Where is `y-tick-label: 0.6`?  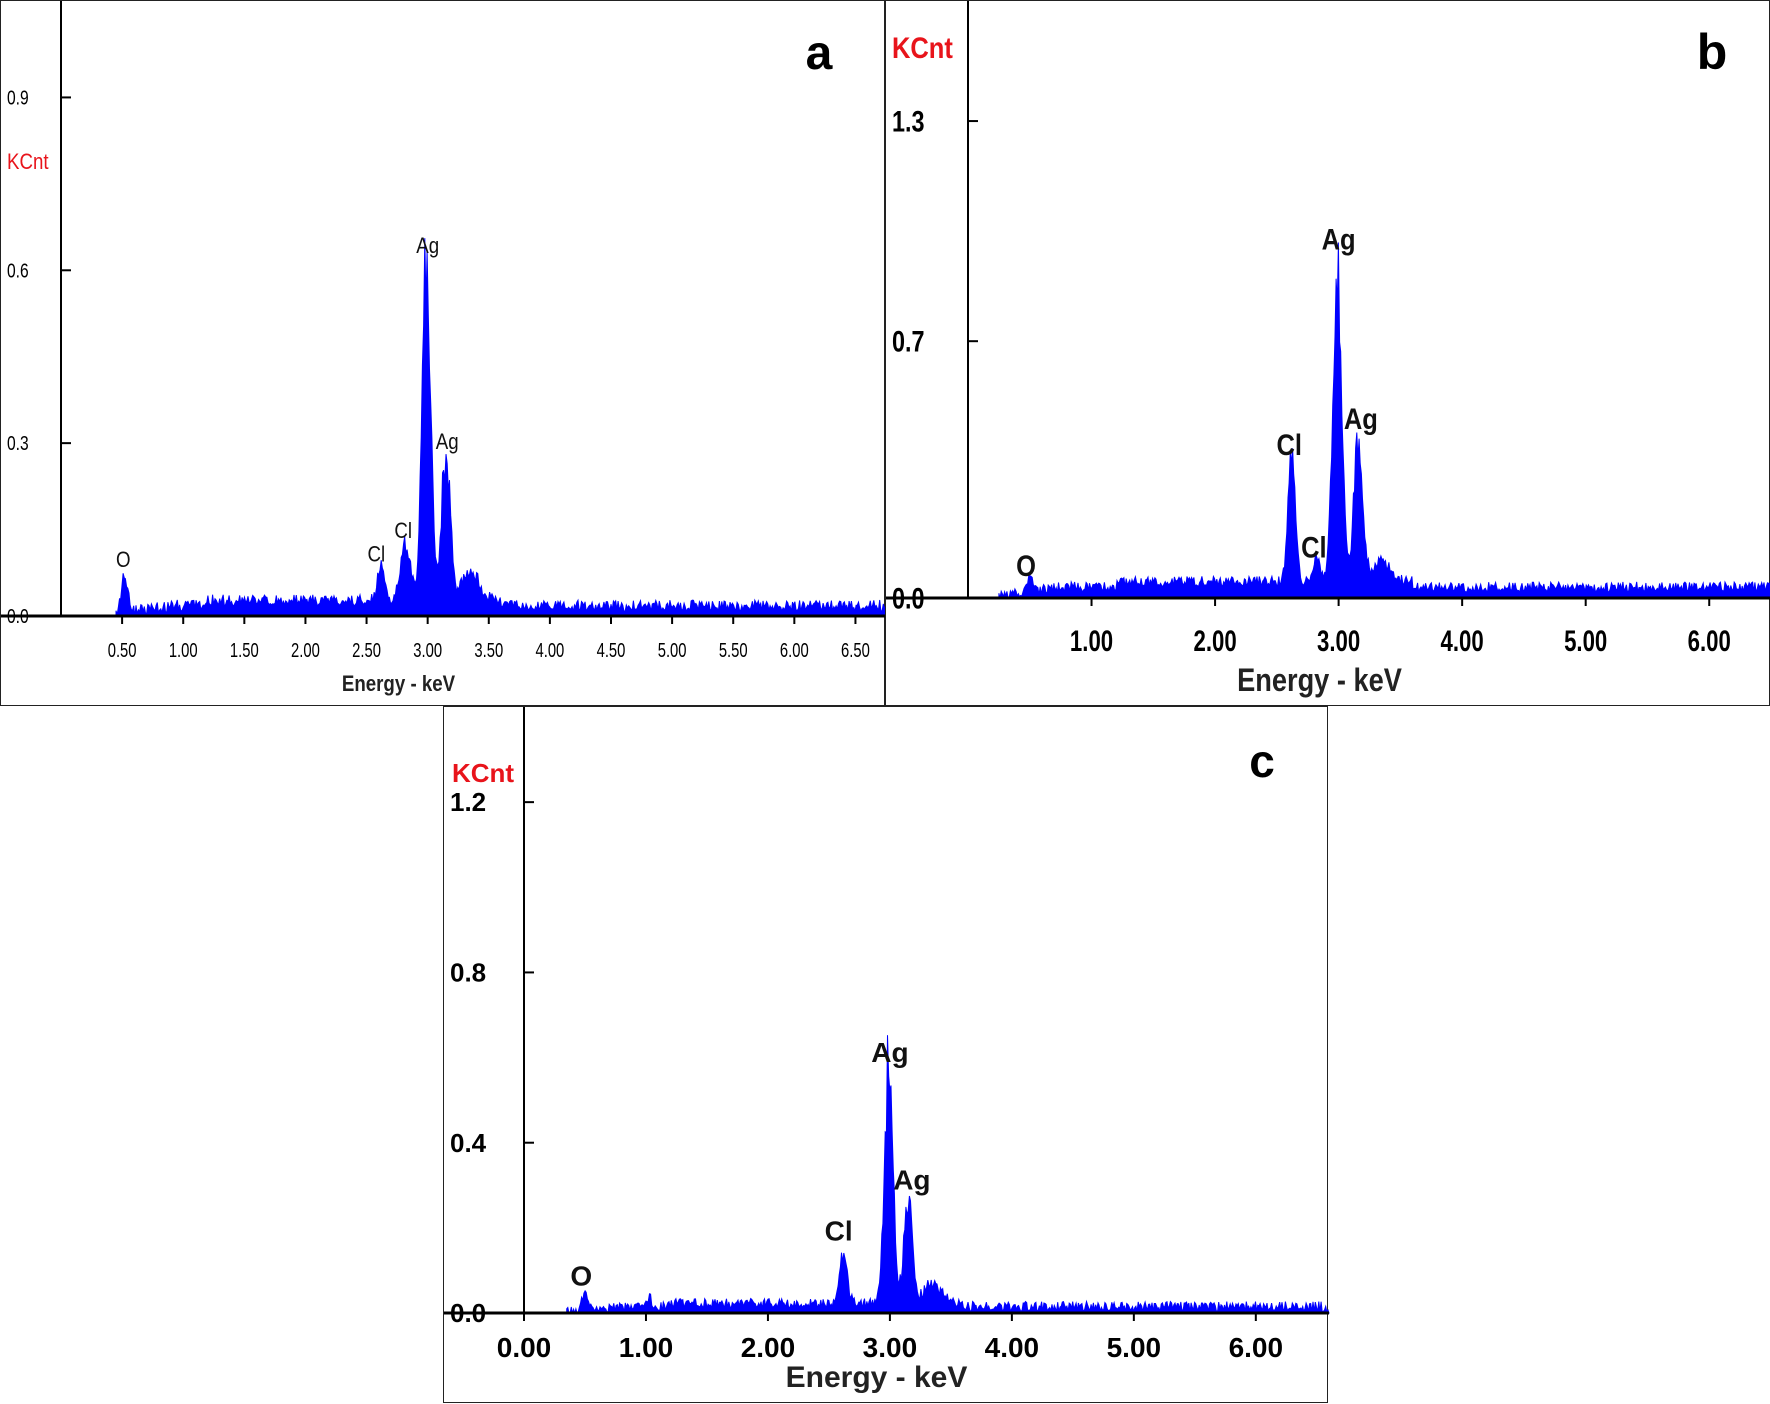 y-tick-label: 0.6 is located at coordinates (18, 270).